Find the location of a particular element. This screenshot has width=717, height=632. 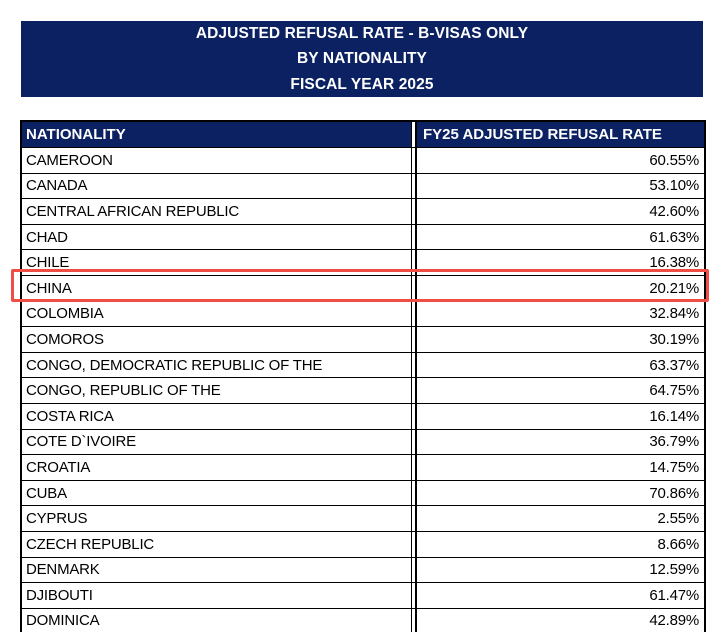

refusal-rate-cell: 61.63% is located at coordinates (559, 237).